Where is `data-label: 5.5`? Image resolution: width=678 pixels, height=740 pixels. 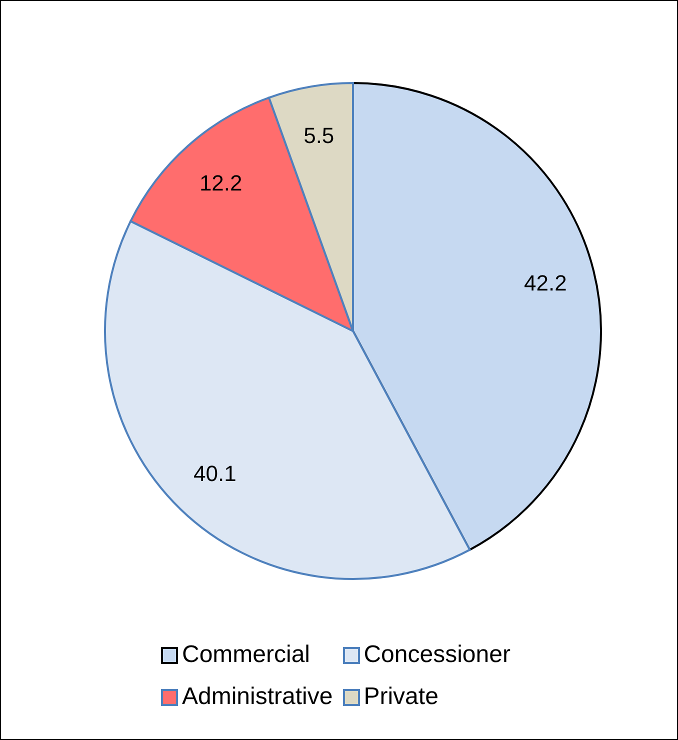 data-label: 5.5 is located at coordinates (319, 135).